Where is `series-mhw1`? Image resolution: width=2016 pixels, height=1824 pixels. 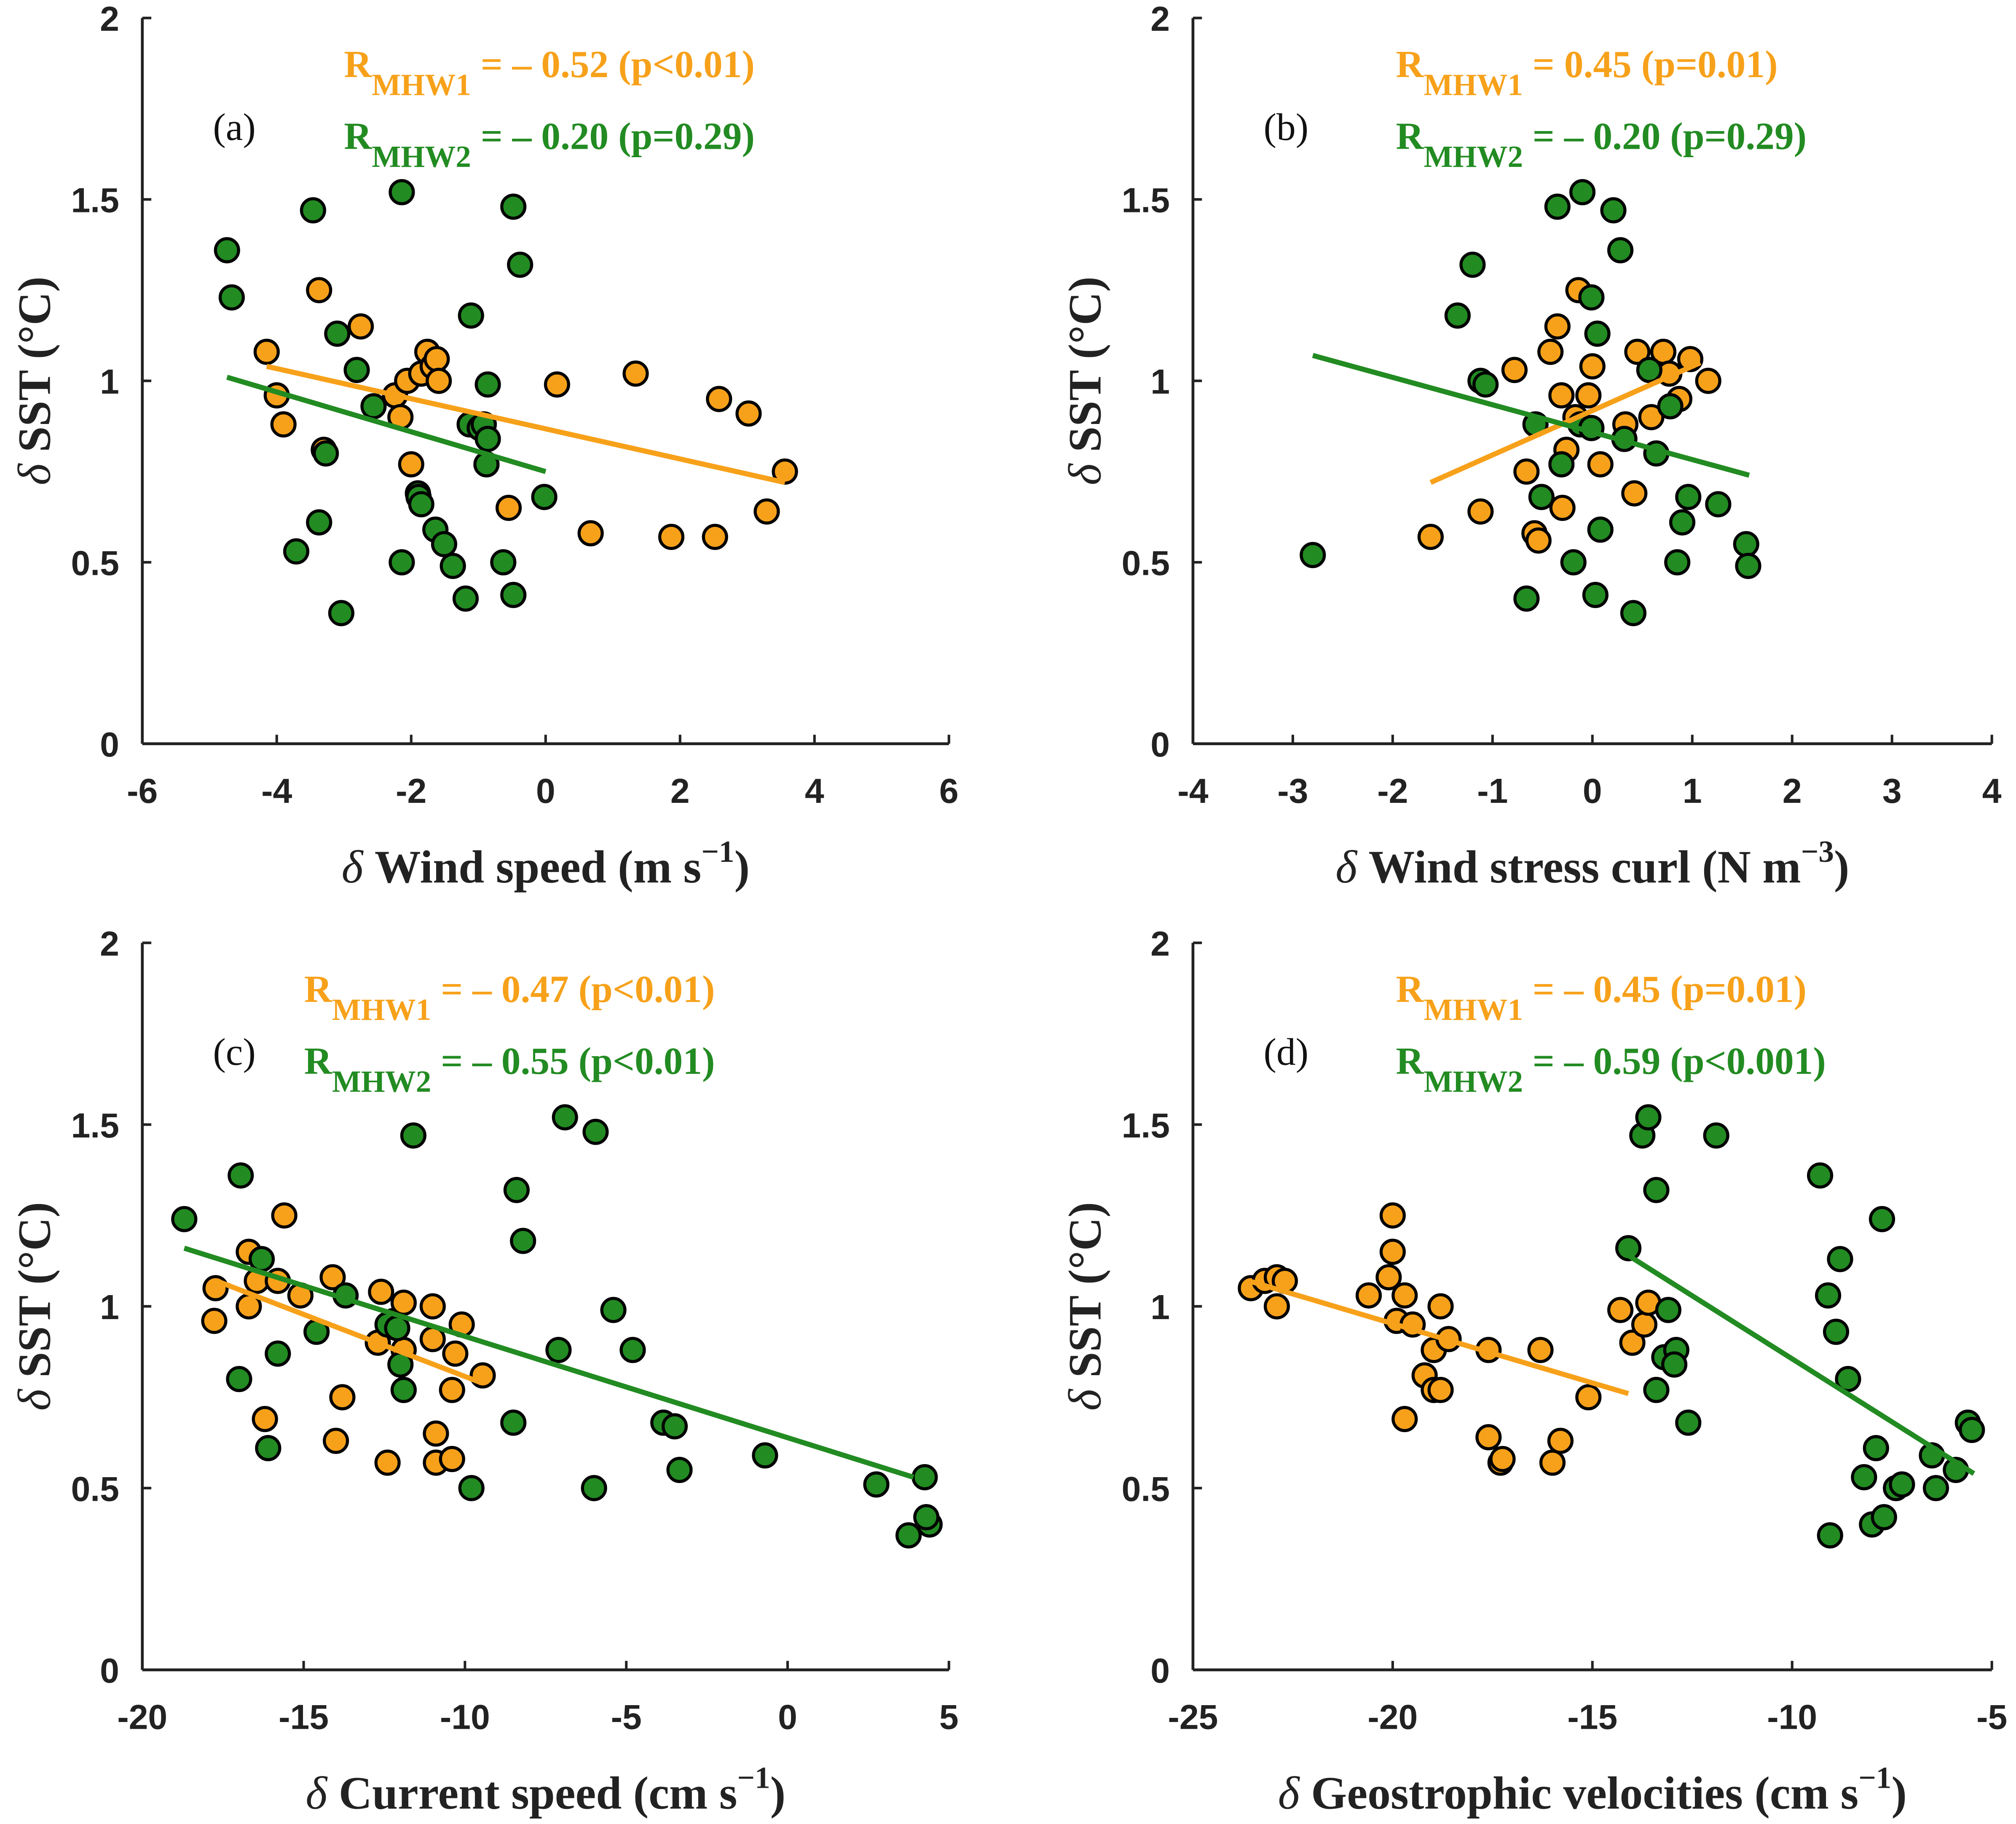 series-mhw1 is located at coordinates (525, 413).